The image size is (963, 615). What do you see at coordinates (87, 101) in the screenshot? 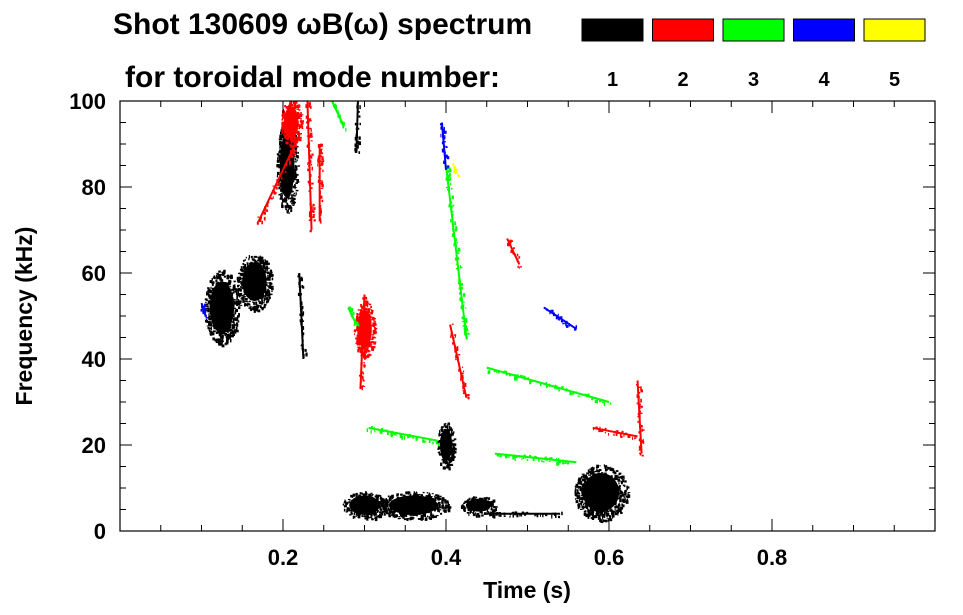
I see `y-tick-label: 100` at bounding box center [87, 101].